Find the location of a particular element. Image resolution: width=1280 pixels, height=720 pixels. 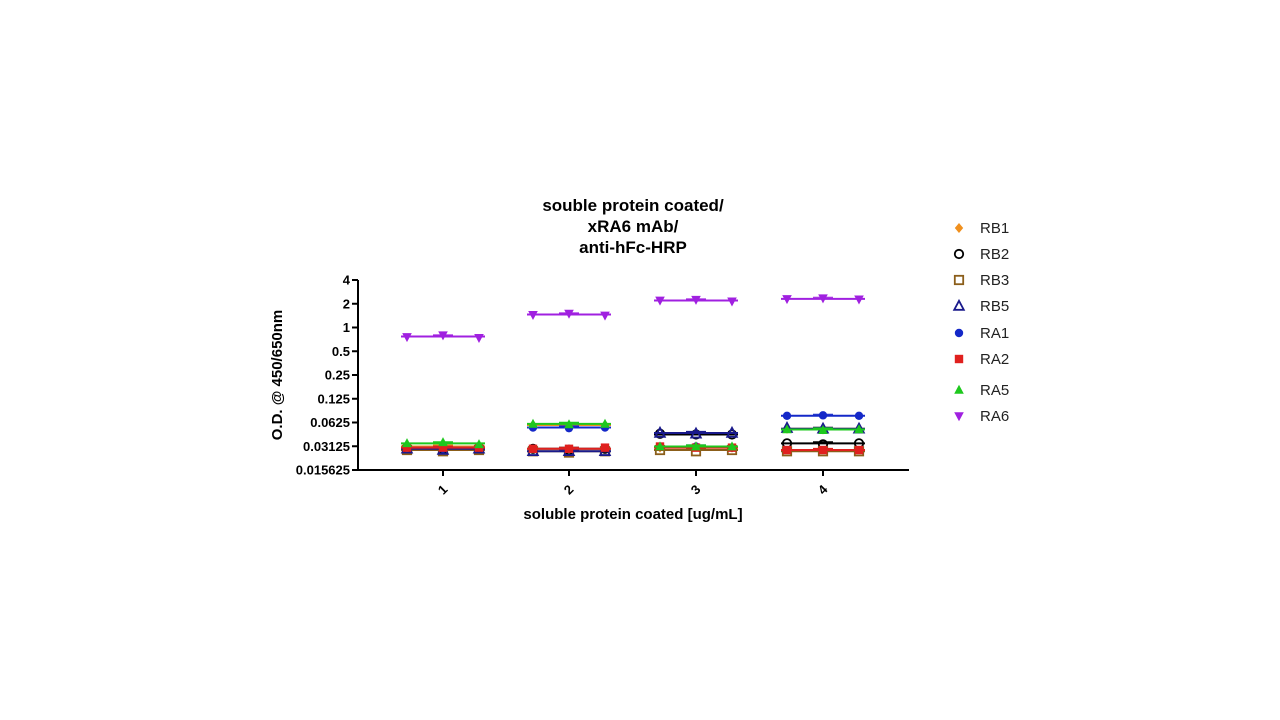

legend-item: RA1 is located at coordinates (981, 333).